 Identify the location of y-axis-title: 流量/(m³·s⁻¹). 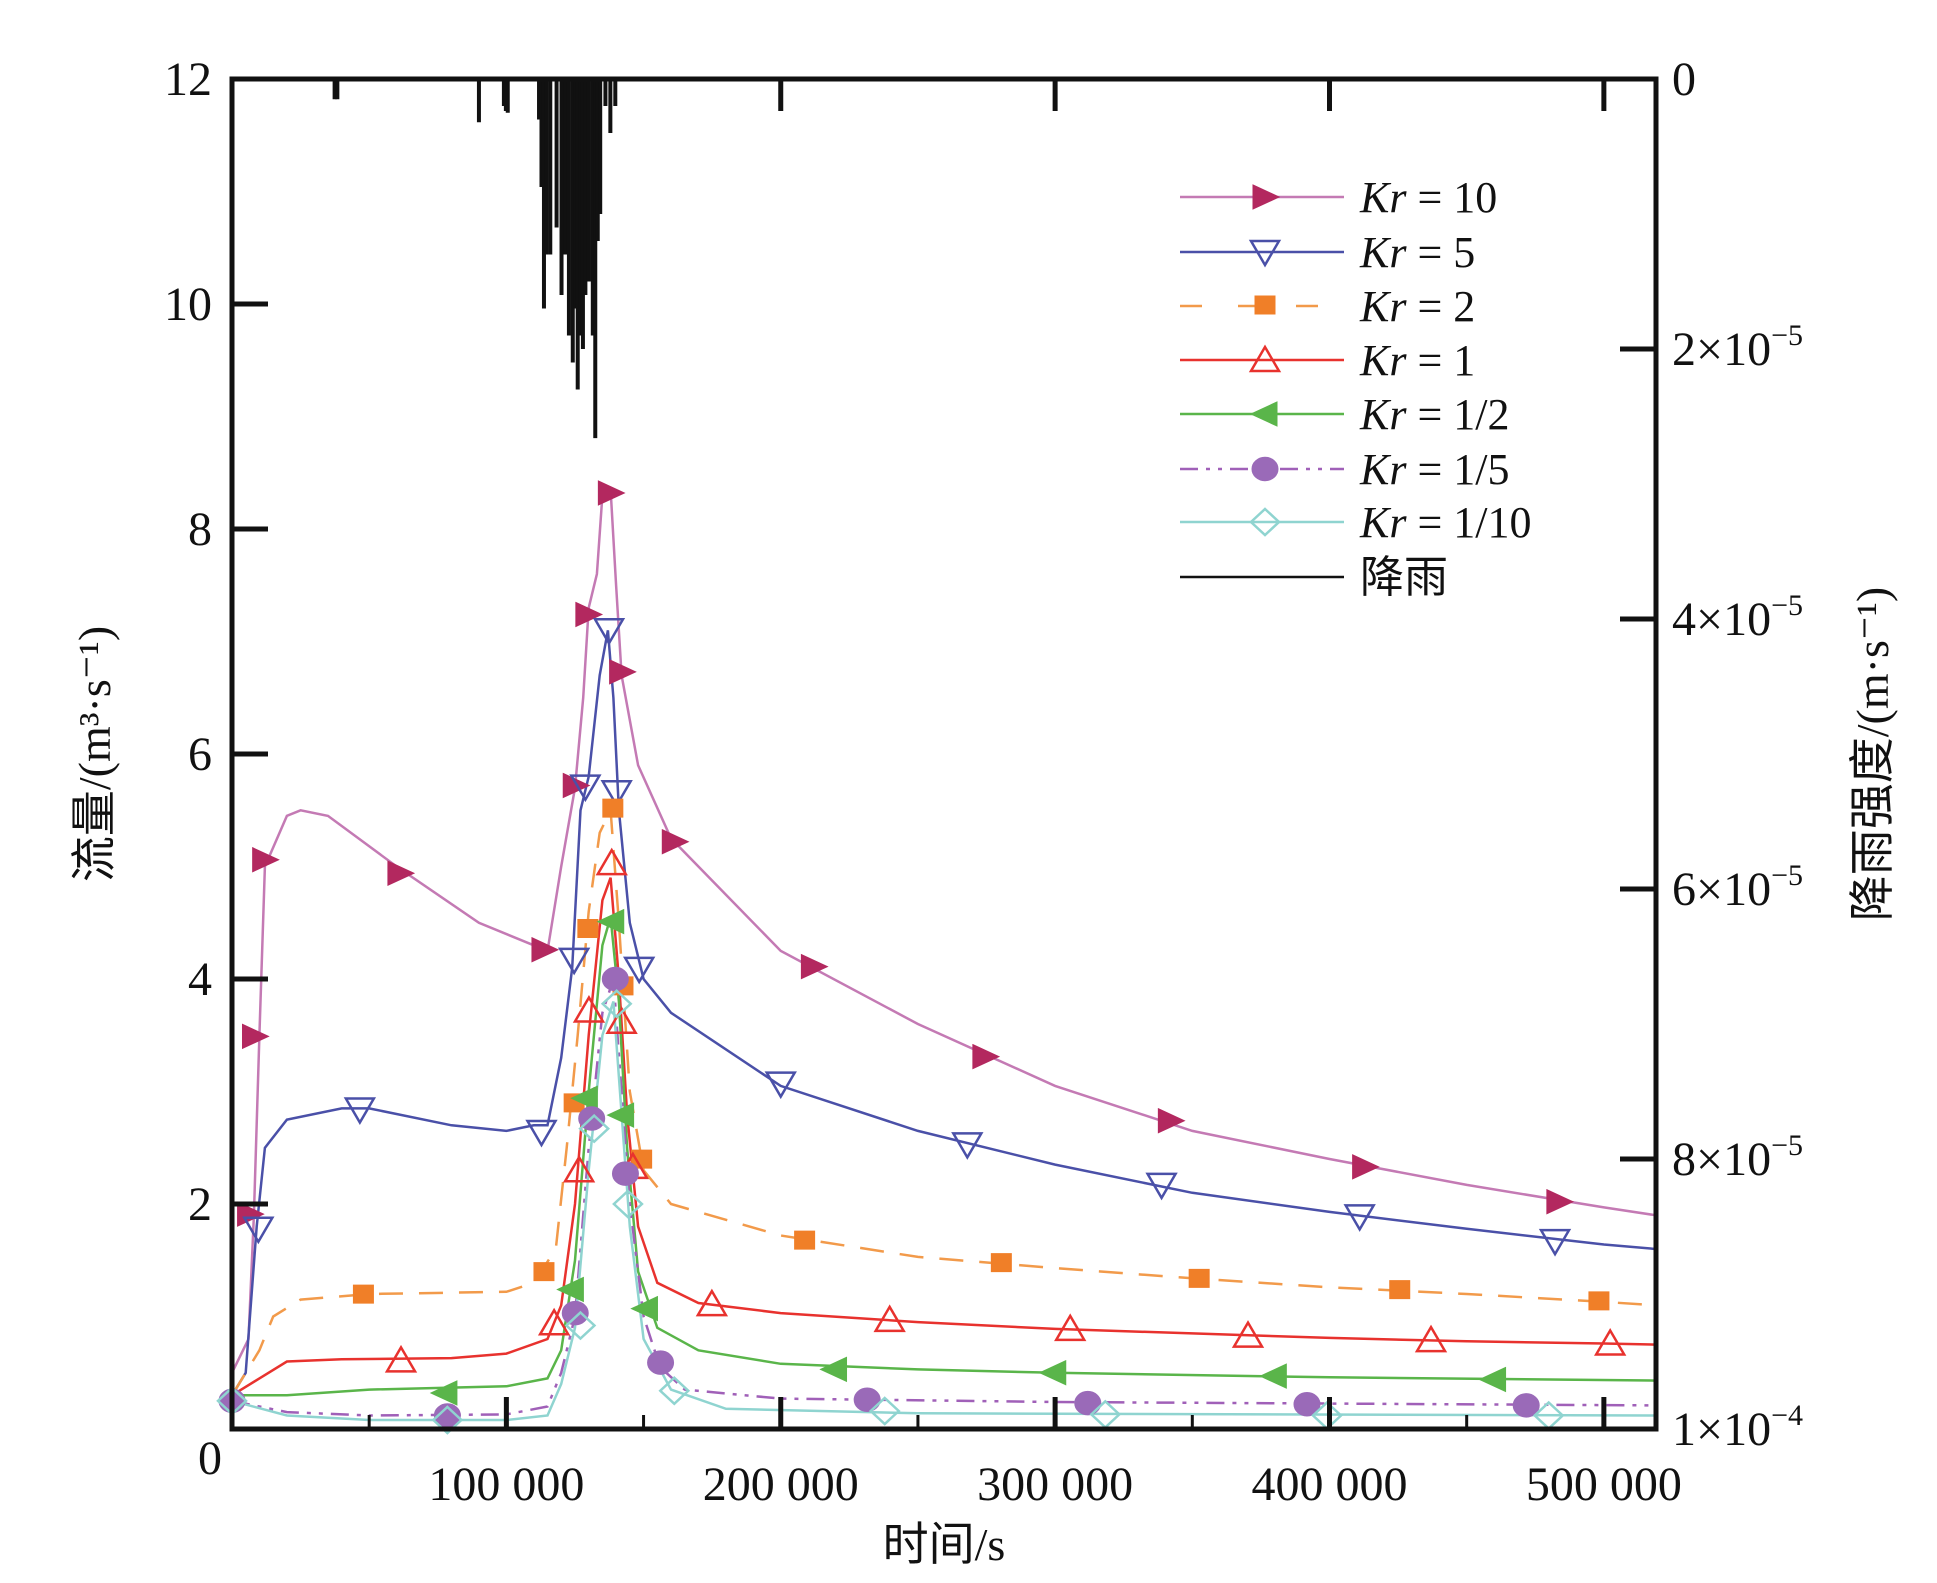
(94, 754).